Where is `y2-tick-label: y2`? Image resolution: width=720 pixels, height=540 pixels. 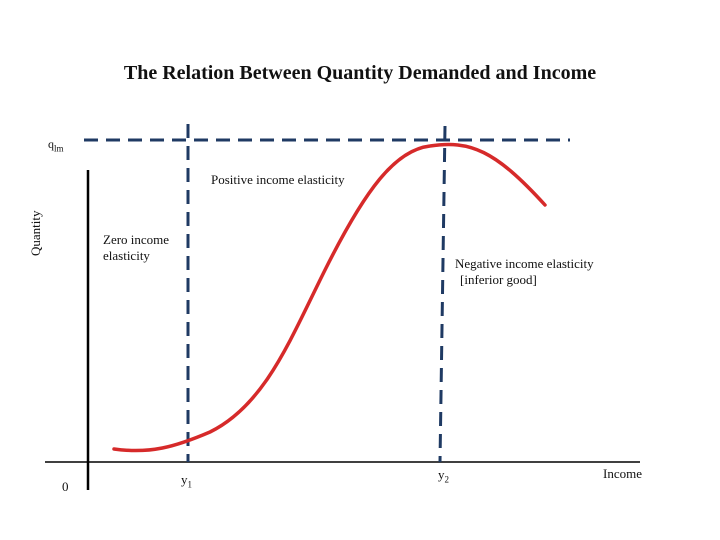 y2-tick-label: y2 is located at coordinates (443, 476).